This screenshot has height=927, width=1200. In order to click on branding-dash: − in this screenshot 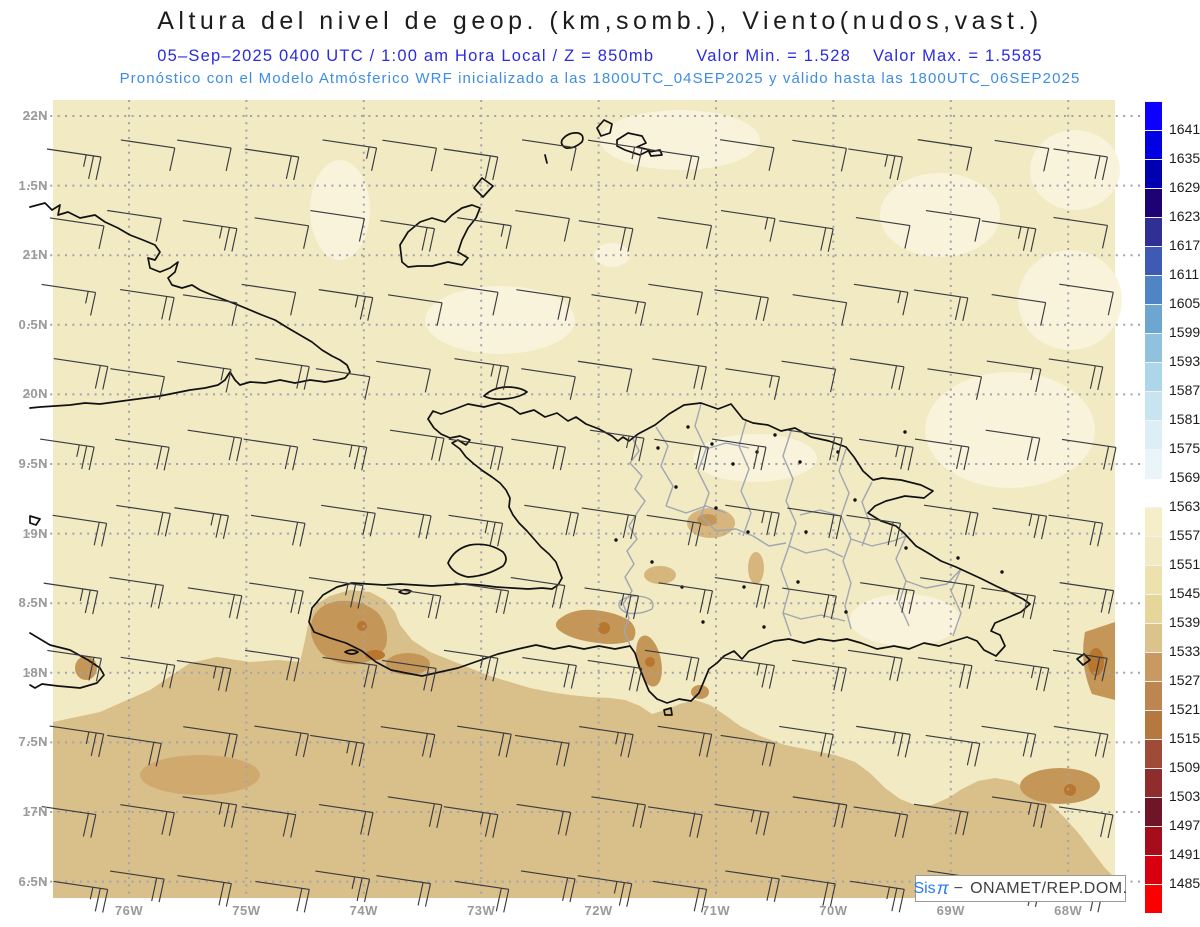, I will do `click(958, 888)`.